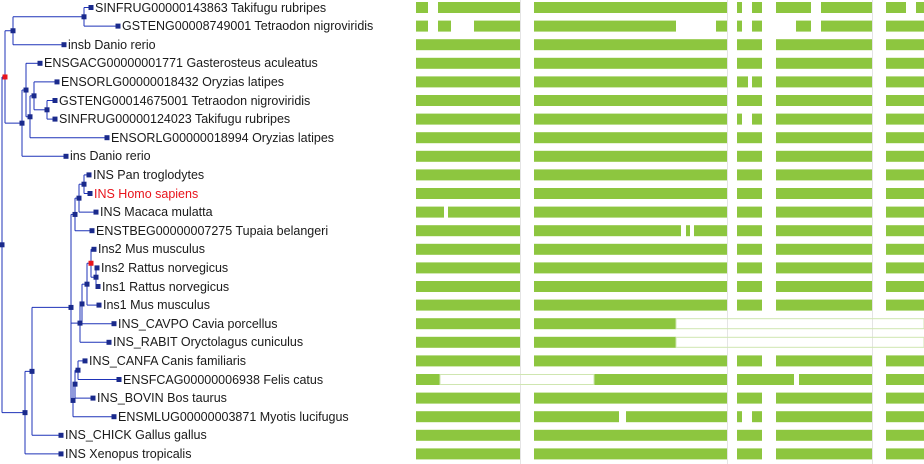  I want to click on leaf-label: INS_CAVPO Cavia porcellus, so click(198, 323).